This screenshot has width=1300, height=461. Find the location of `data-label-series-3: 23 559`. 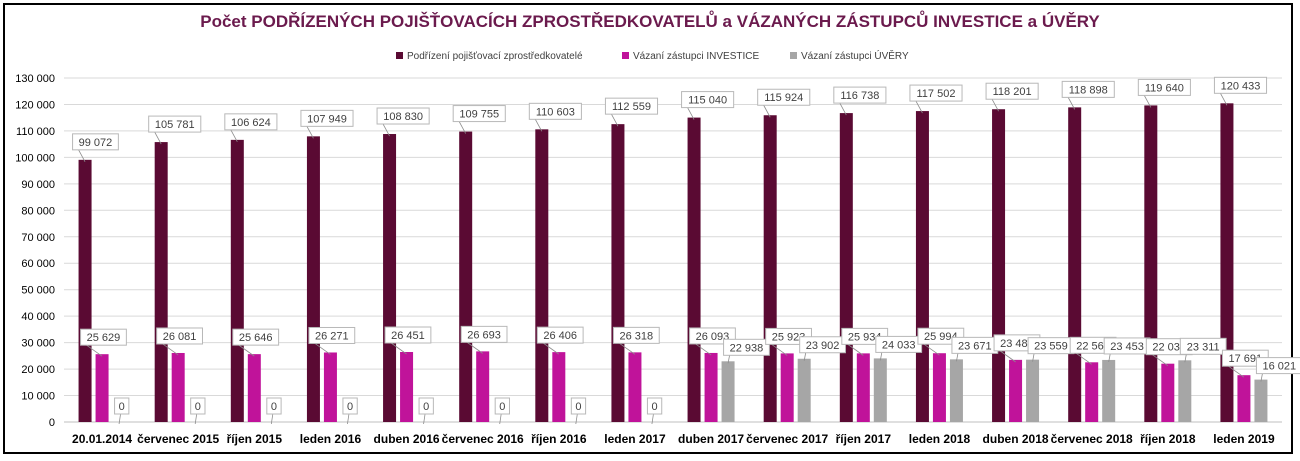

data-label-series-3: 23 559 is located at coordinates (1051, 347).